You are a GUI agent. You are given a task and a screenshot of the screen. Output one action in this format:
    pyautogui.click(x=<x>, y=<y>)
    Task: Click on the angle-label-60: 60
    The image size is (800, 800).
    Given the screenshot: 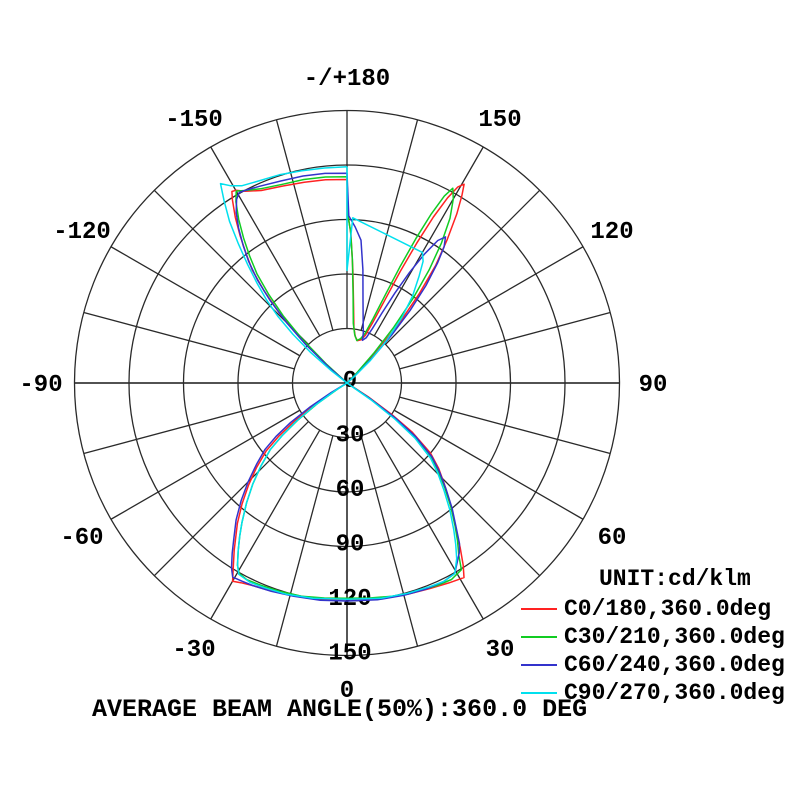 What is the action you would take?
    pyautogui.click(x=612, y=538)
    